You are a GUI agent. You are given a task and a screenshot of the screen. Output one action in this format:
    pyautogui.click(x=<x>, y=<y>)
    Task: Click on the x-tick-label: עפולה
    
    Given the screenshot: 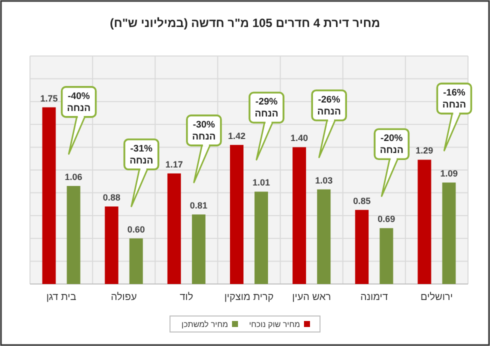 What is the action you would take?
    pyautogui.click(x=124, y=297)
    